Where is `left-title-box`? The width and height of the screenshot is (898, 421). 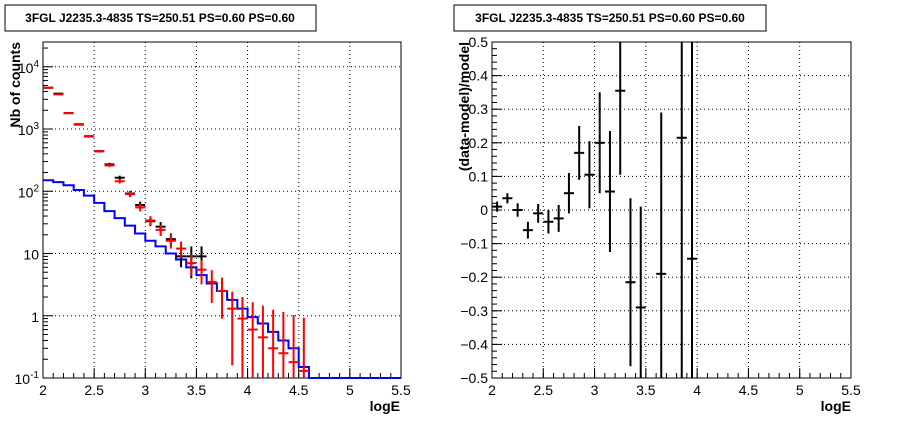 left-title-box is located at coordinates (160, 18).